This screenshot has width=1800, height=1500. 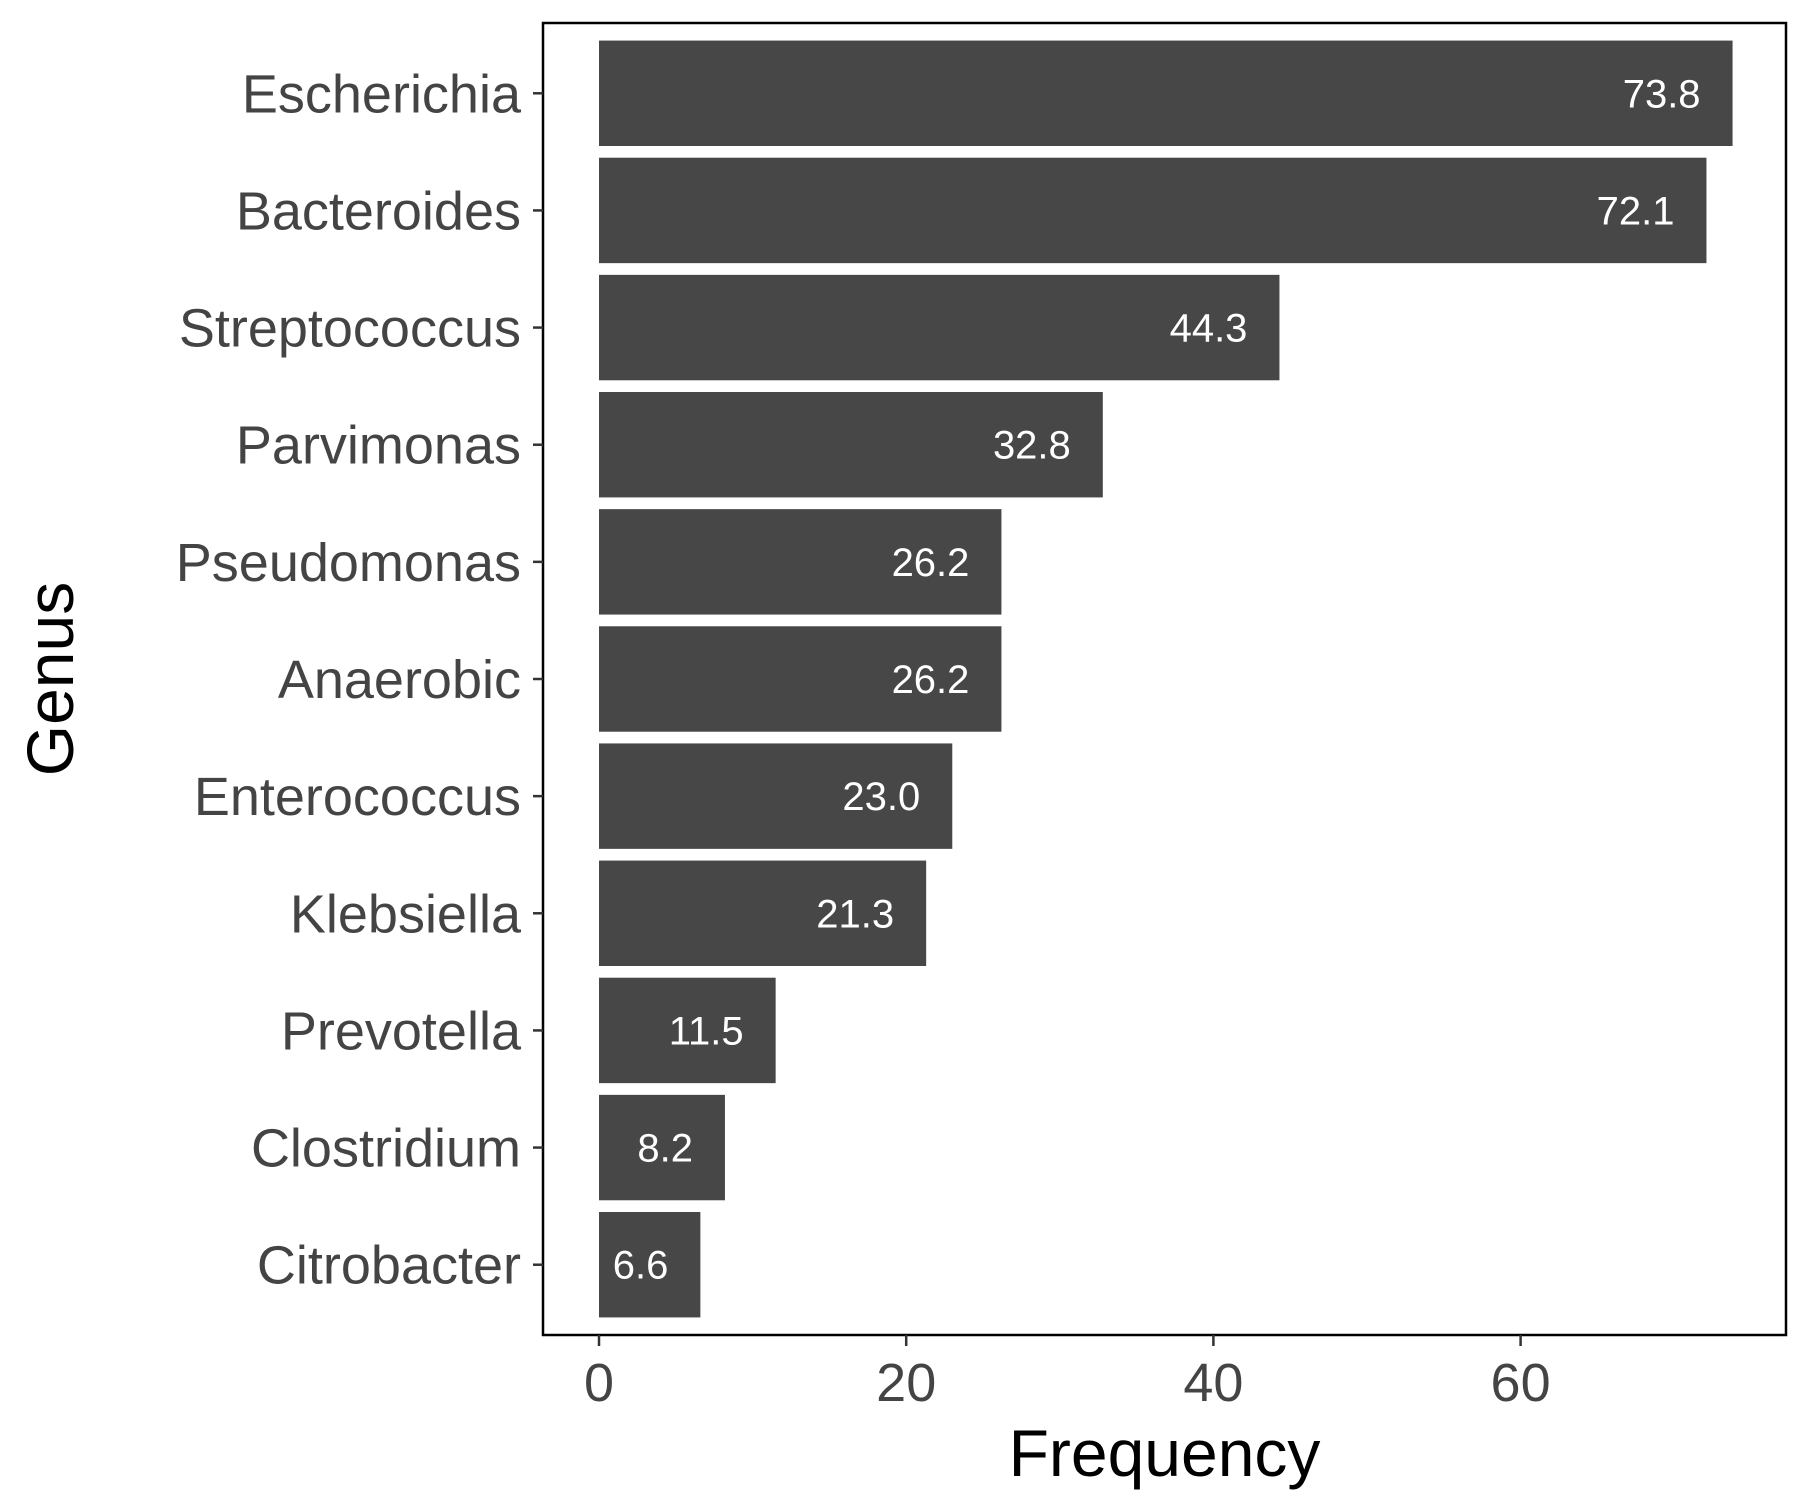 I want to click on y-tick-label: Escherichia, so click(x=382, y=94).